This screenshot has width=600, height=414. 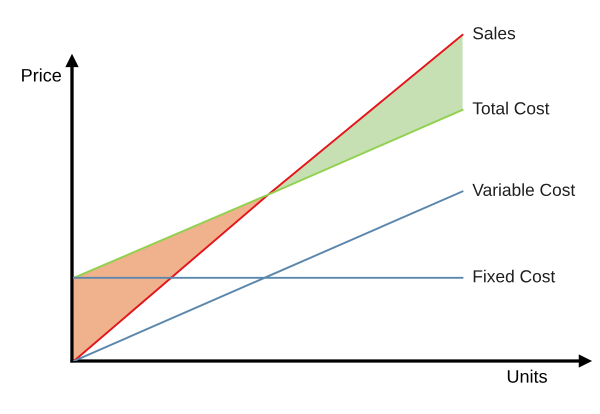 I want to click on x-axis-title: Units, so click(x=527, y=376).